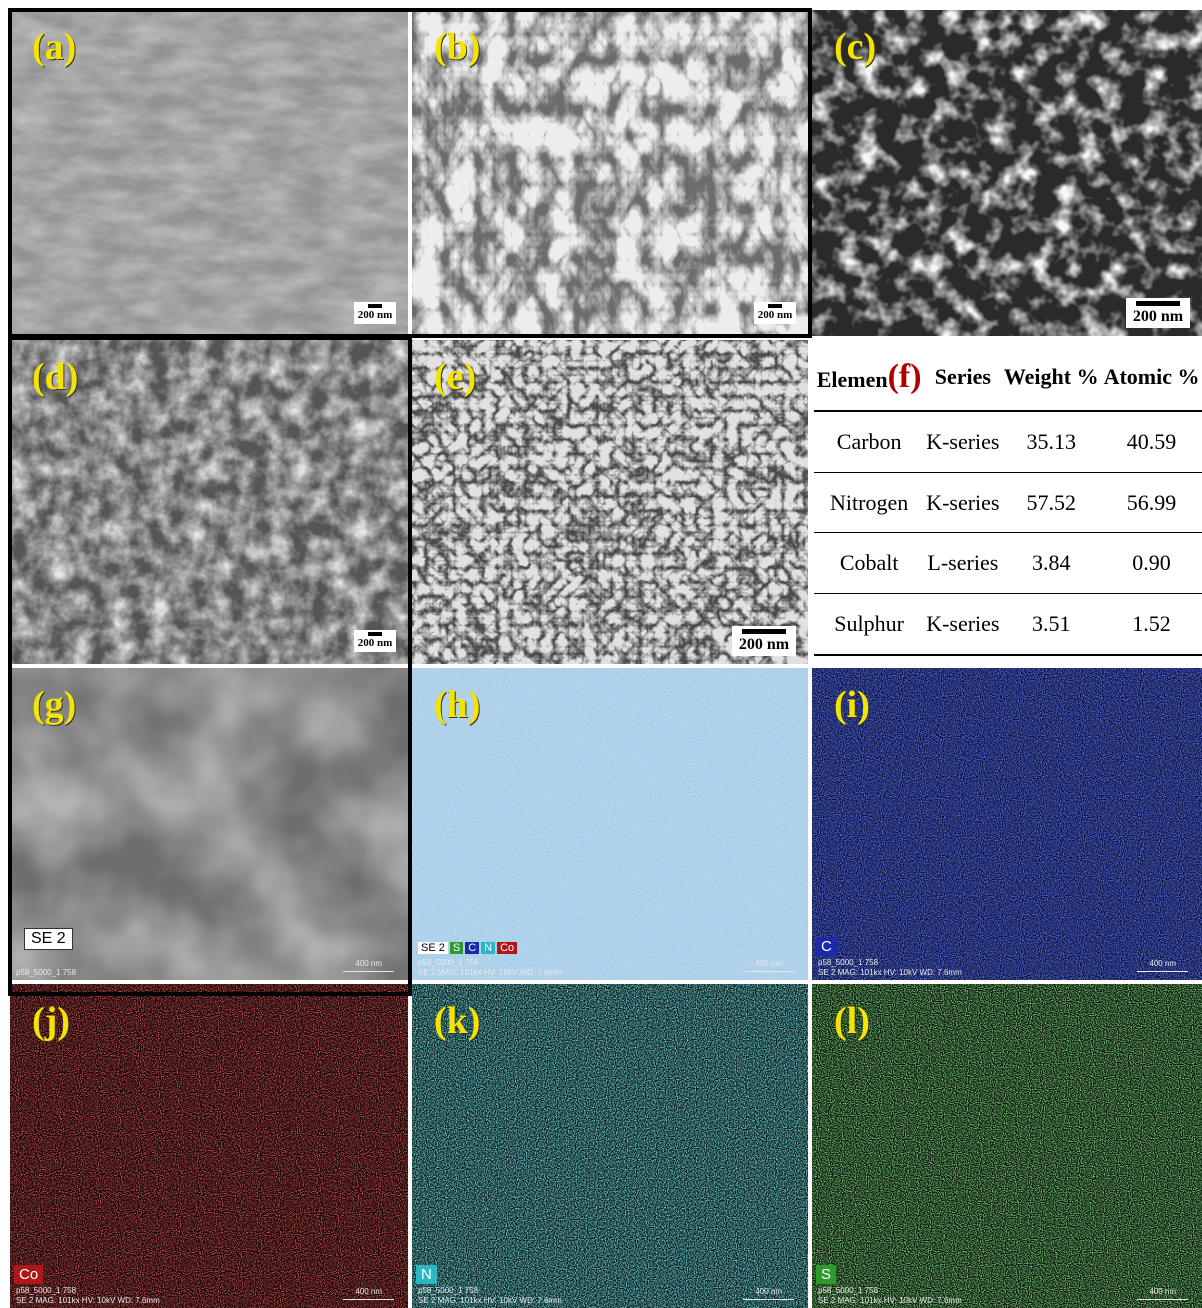 The image size is (1202, 1308). Describe the element at coordinates (869, 503) in the screenshot. I see `cell-element: Nitrogen` at that location.